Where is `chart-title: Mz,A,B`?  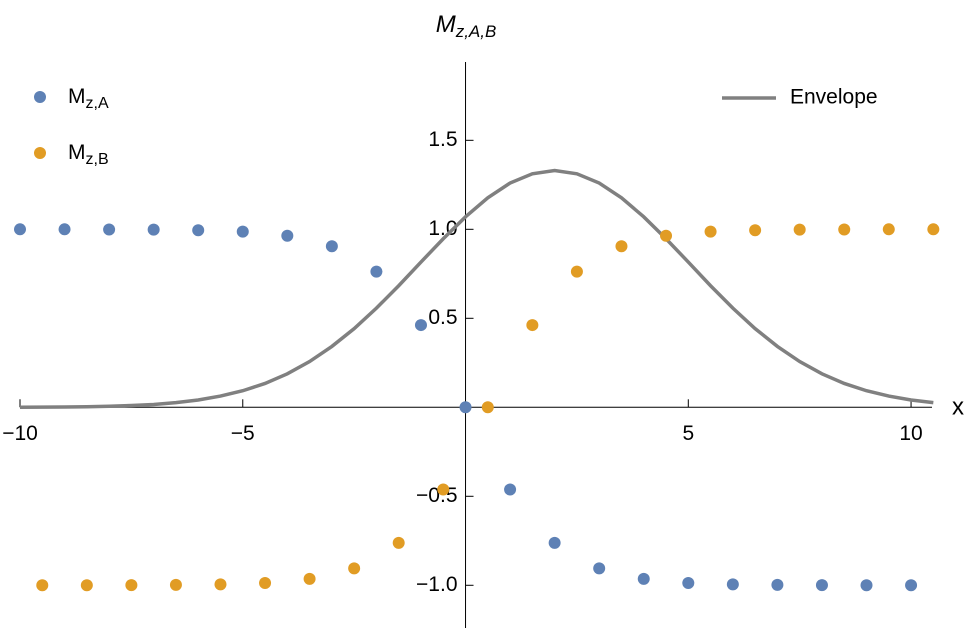 chart-title: Mz,A,B is located at coordinates (466, 26).